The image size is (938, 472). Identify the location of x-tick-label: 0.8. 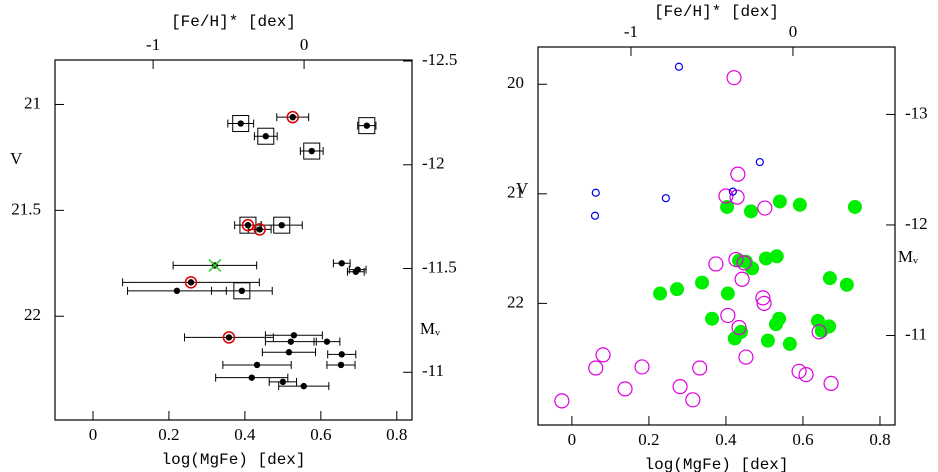
(879, 439).